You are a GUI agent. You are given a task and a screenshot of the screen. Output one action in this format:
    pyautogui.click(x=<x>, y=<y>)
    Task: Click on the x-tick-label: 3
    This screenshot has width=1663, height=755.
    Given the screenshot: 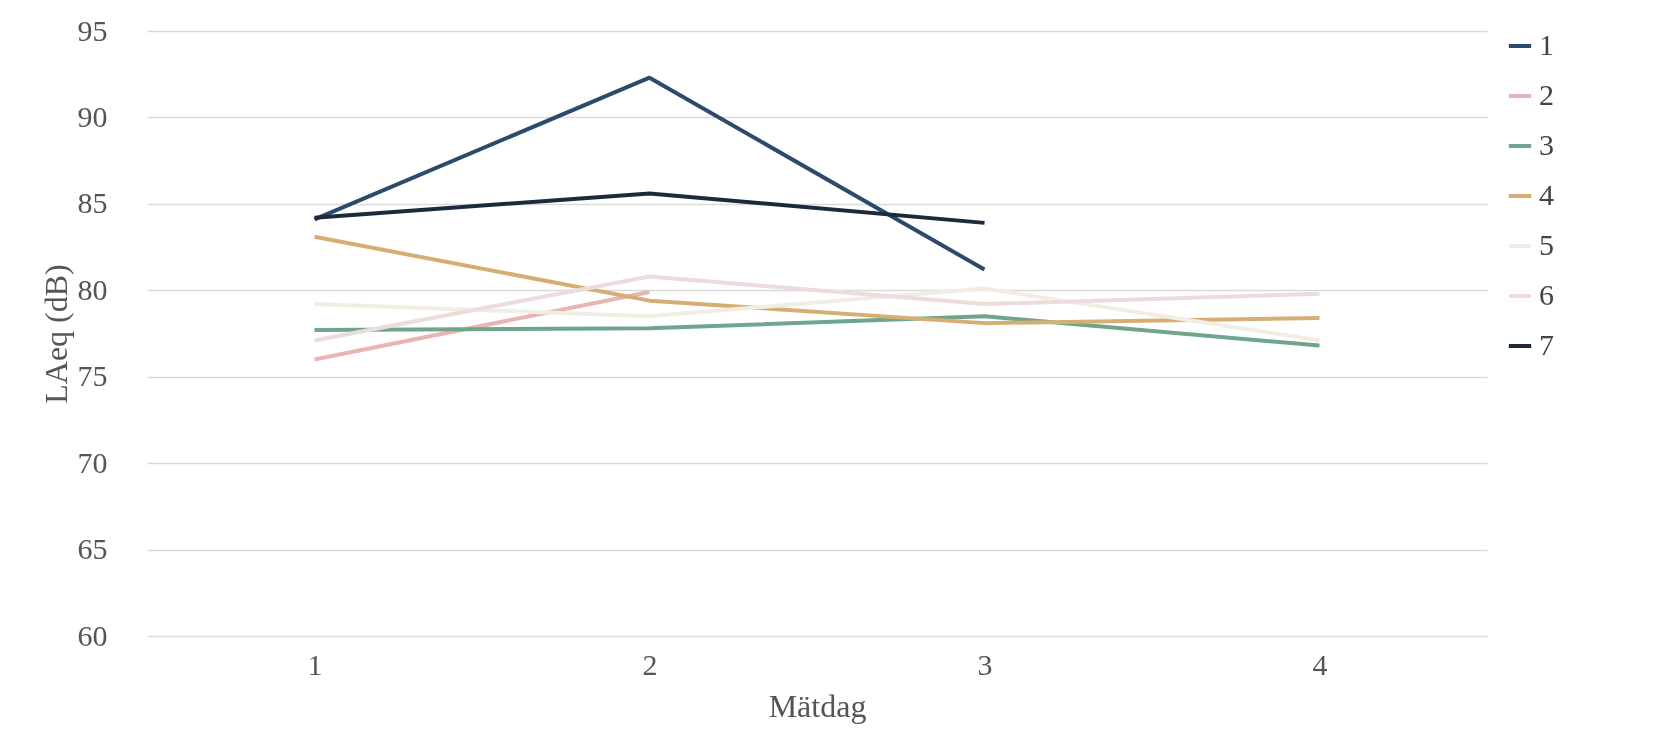 What is the action you would take?
    pyautogui.click(x=985, y=664)
    